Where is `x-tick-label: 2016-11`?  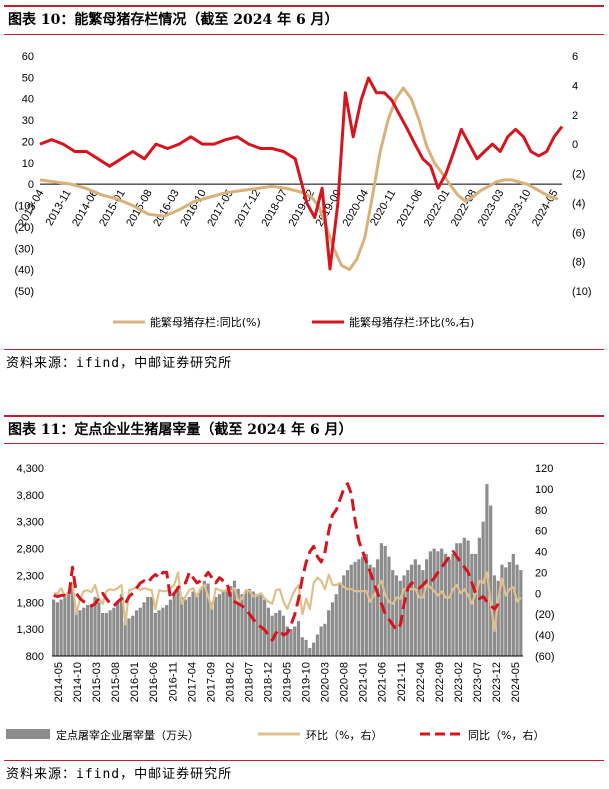
x-tick-label: 2016-11 is located at coordinates (173, 682).